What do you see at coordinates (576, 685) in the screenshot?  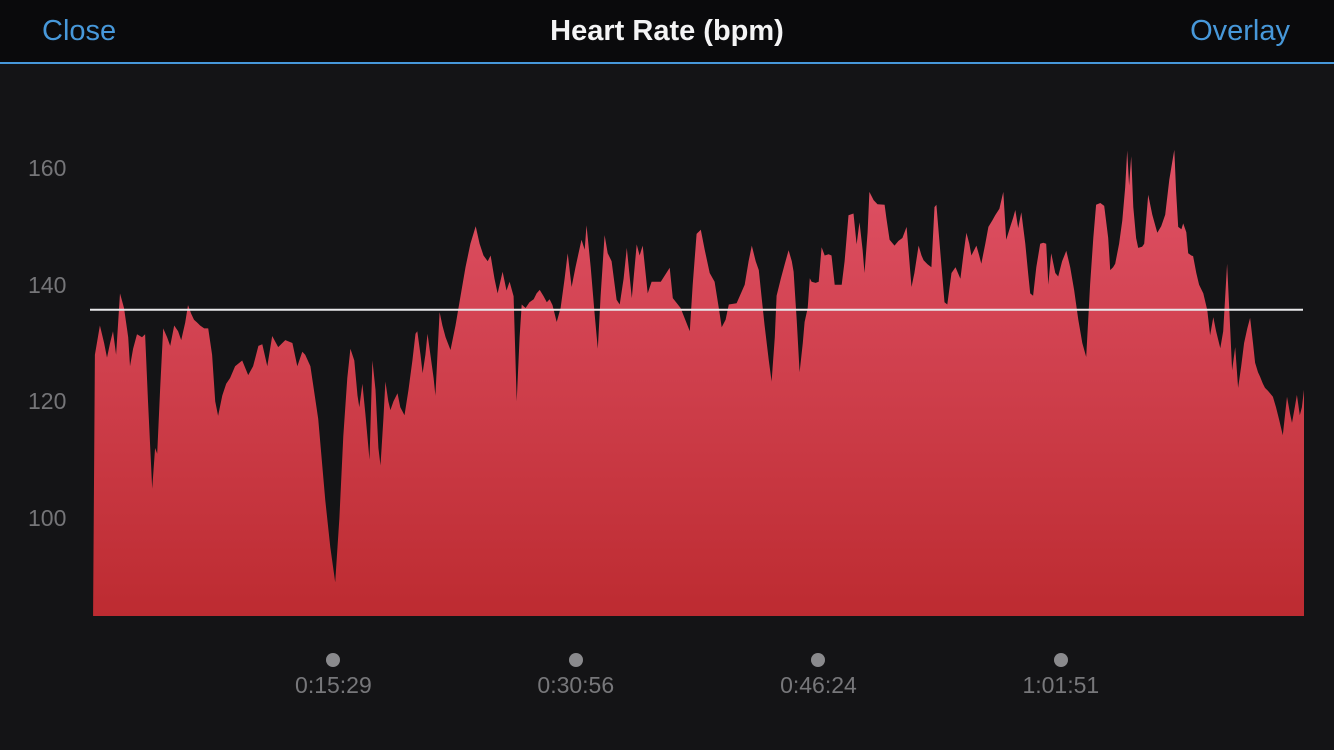 I see `x-axis-label: 0:30:56` at bounding box center [576, 685].